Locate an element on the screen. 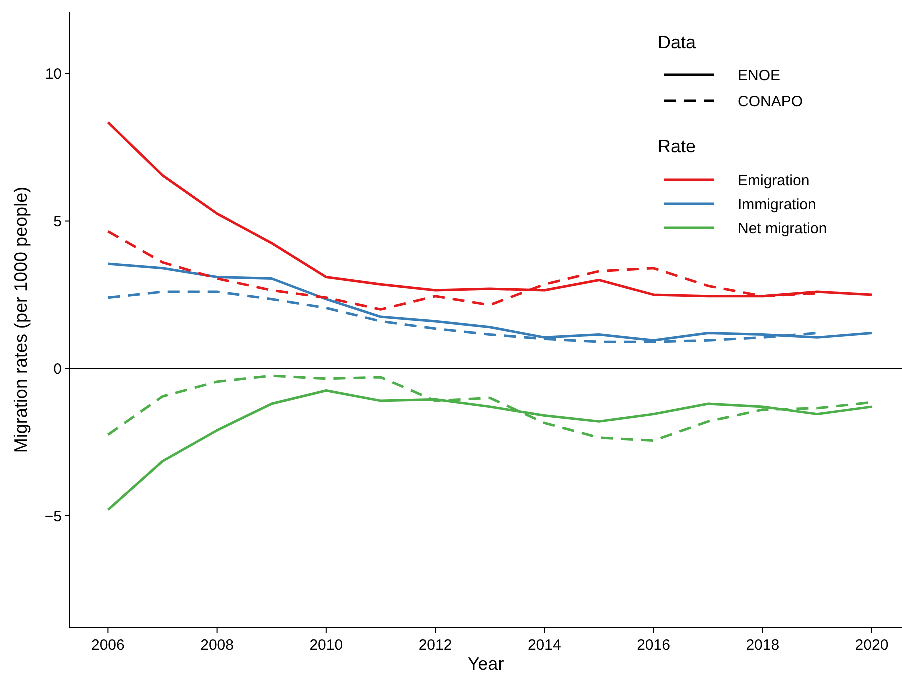 This screenshot has height=678, width=902. x-tick-label: 2020 is located at coordinates (872, 645).